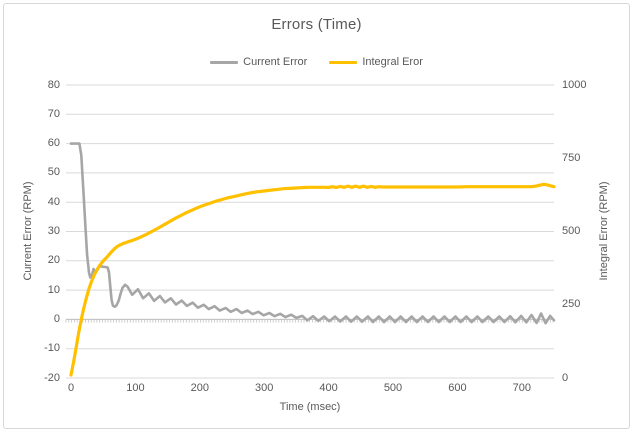  I want to click on x-tick-label: 500, so click(393, 388).